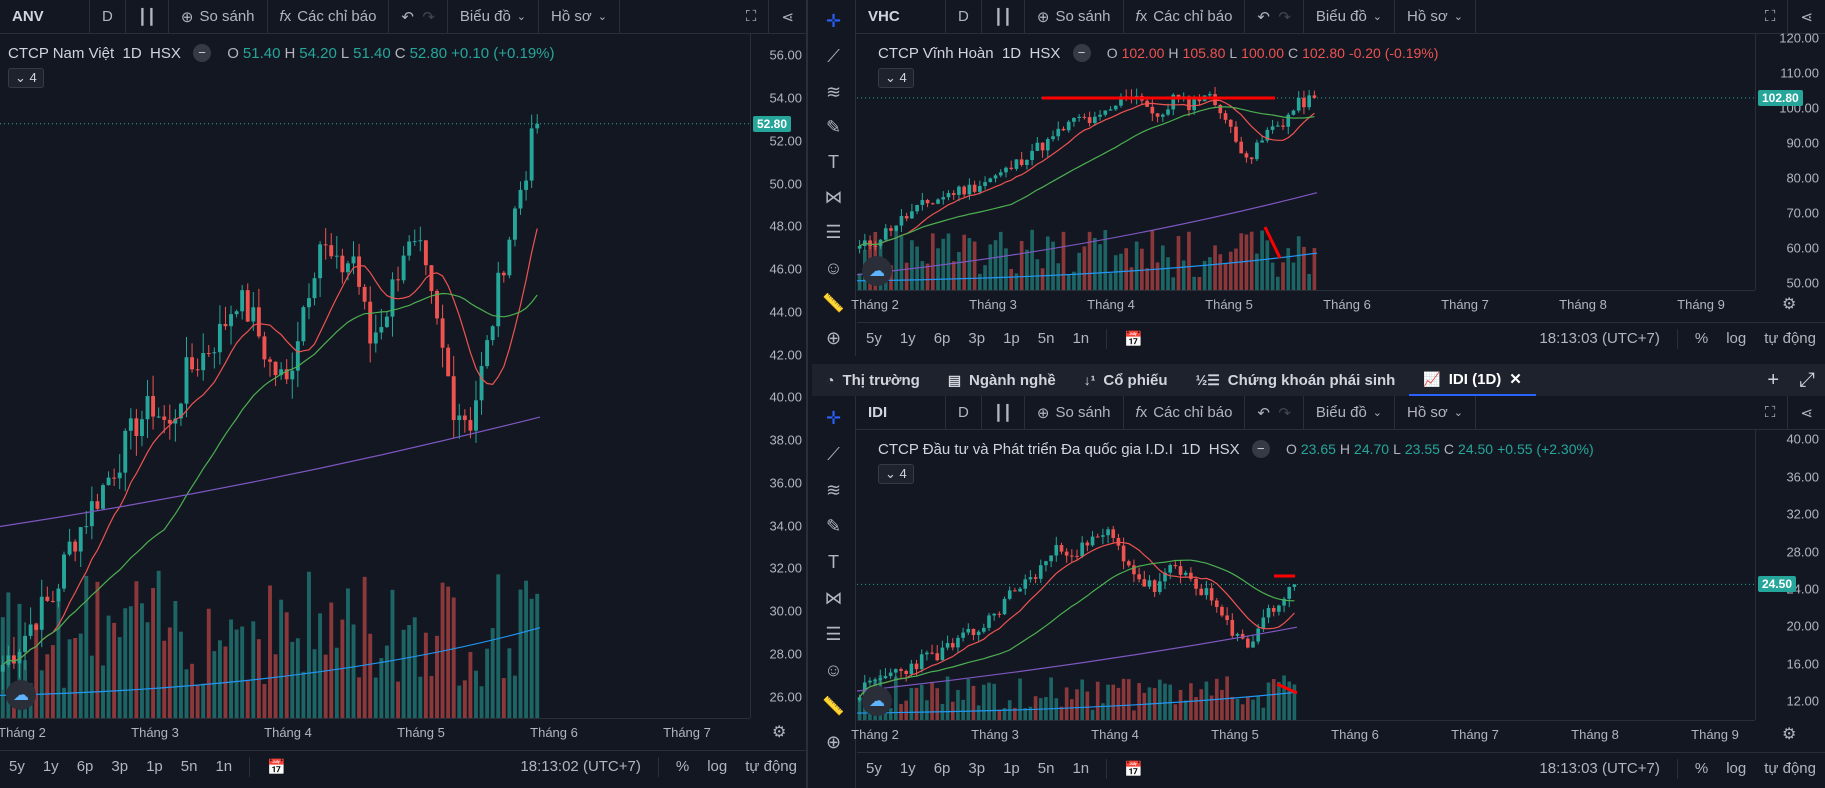  What do you see at coordinates (833, 417) in the screenshot?
I see `crosshair-icon: ✛` at bounding box center [833, 417].